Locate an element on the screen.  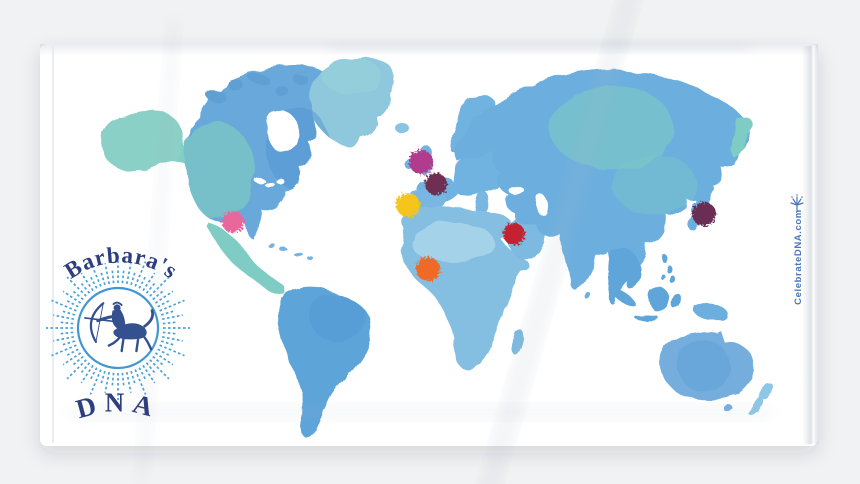
torso is located at coordinates (118, 318).